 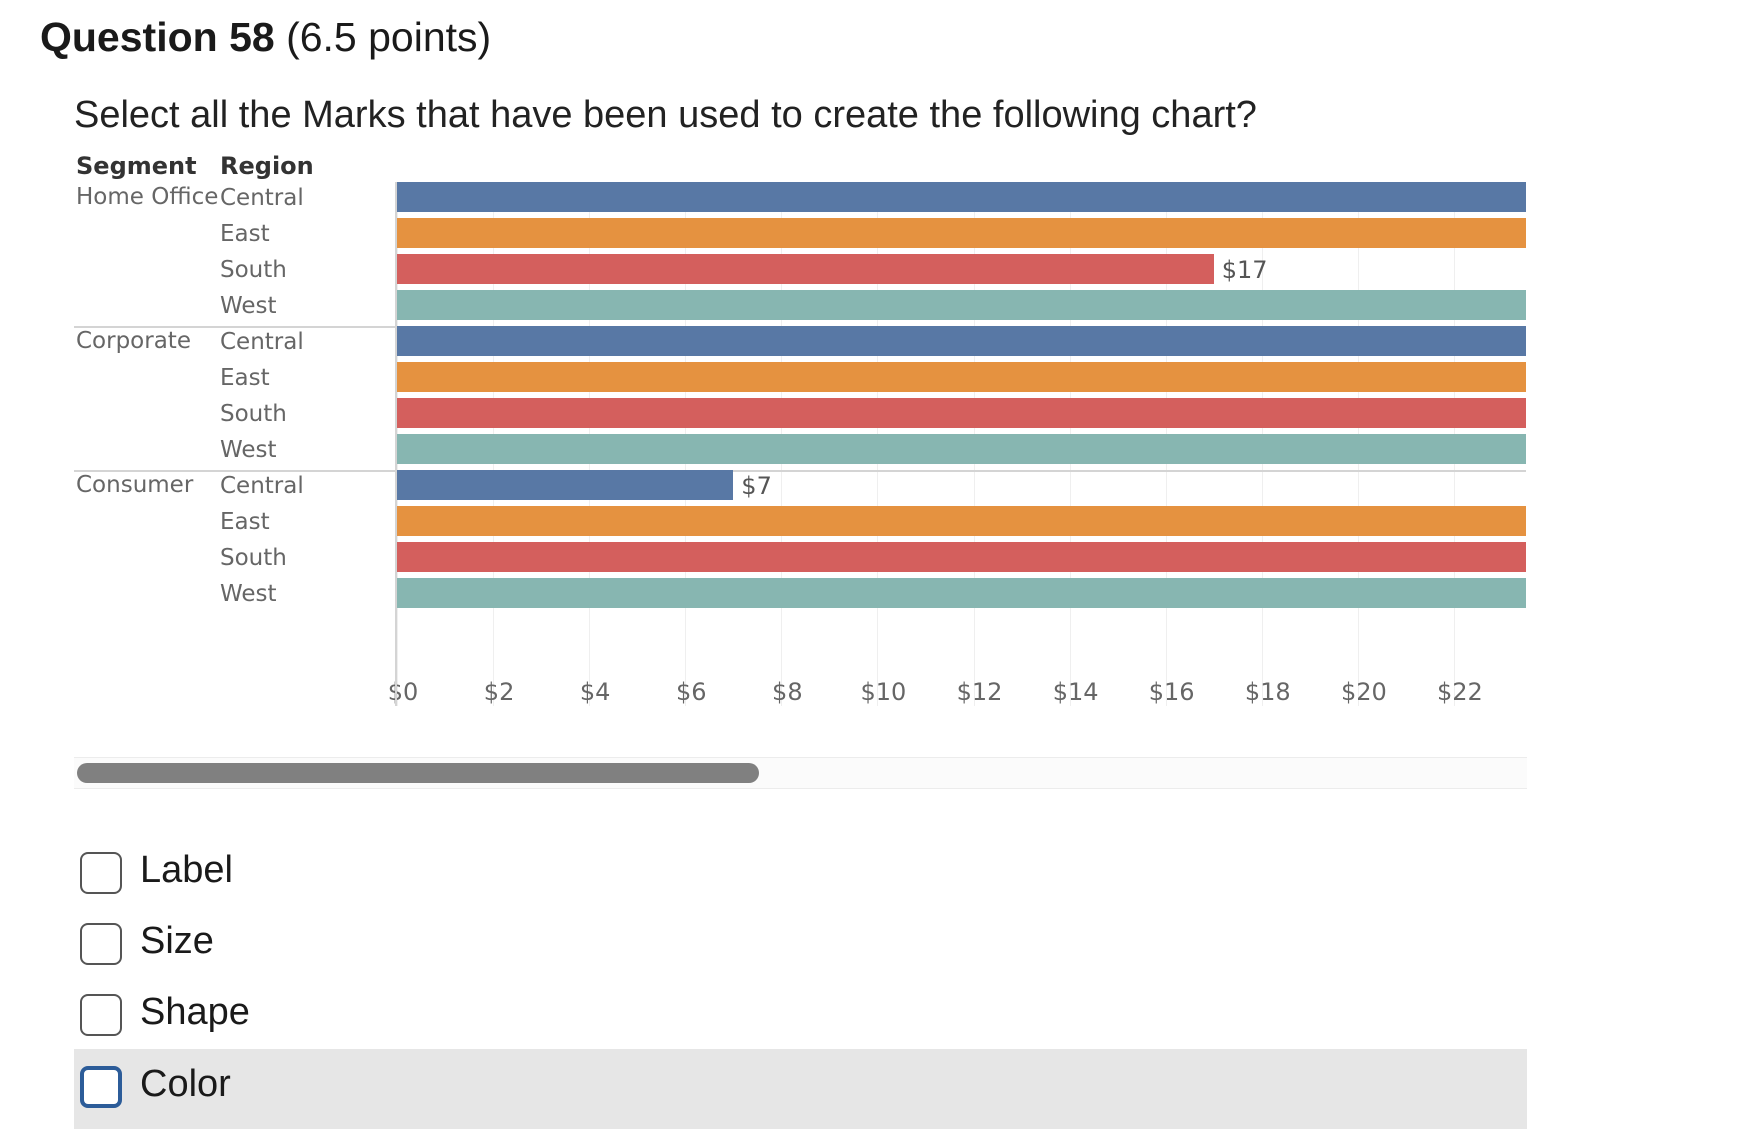 I want to click on option-shape: Shape, so click(x=800, y=1017).